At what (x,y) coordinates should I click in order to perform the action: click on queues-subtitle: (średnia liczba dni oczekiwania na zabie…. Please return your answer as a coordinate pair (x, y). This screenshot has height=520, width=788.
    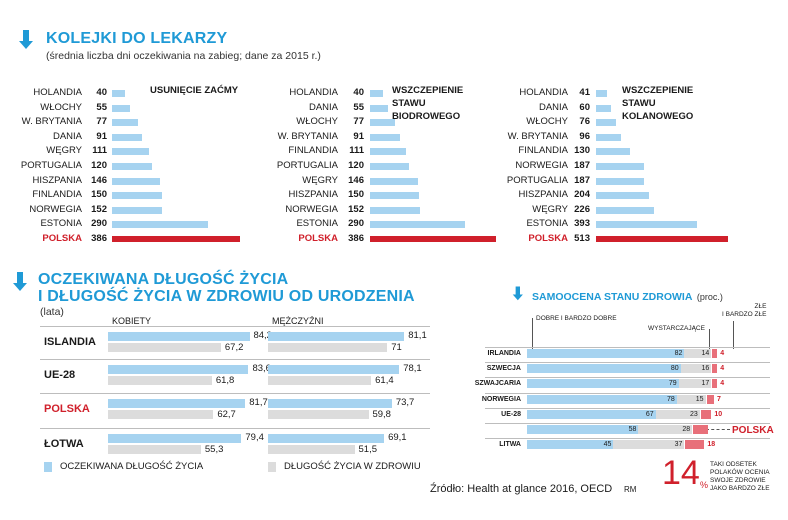
    Looking at the image, I should click on (183, 56).